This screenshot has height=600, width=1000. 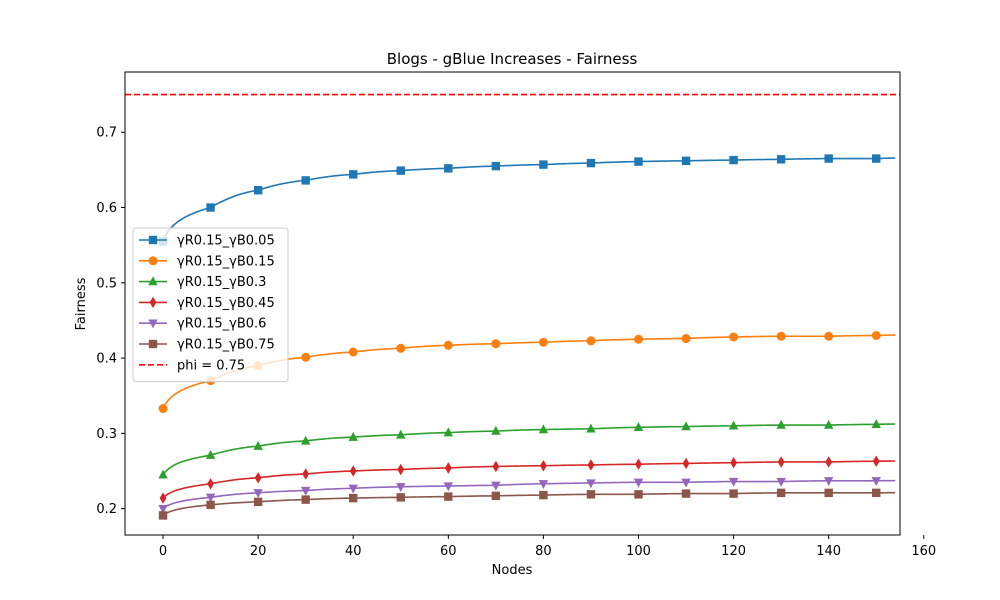 I want to click on y-tick-label: 0.2, so click(x=106, y=509).